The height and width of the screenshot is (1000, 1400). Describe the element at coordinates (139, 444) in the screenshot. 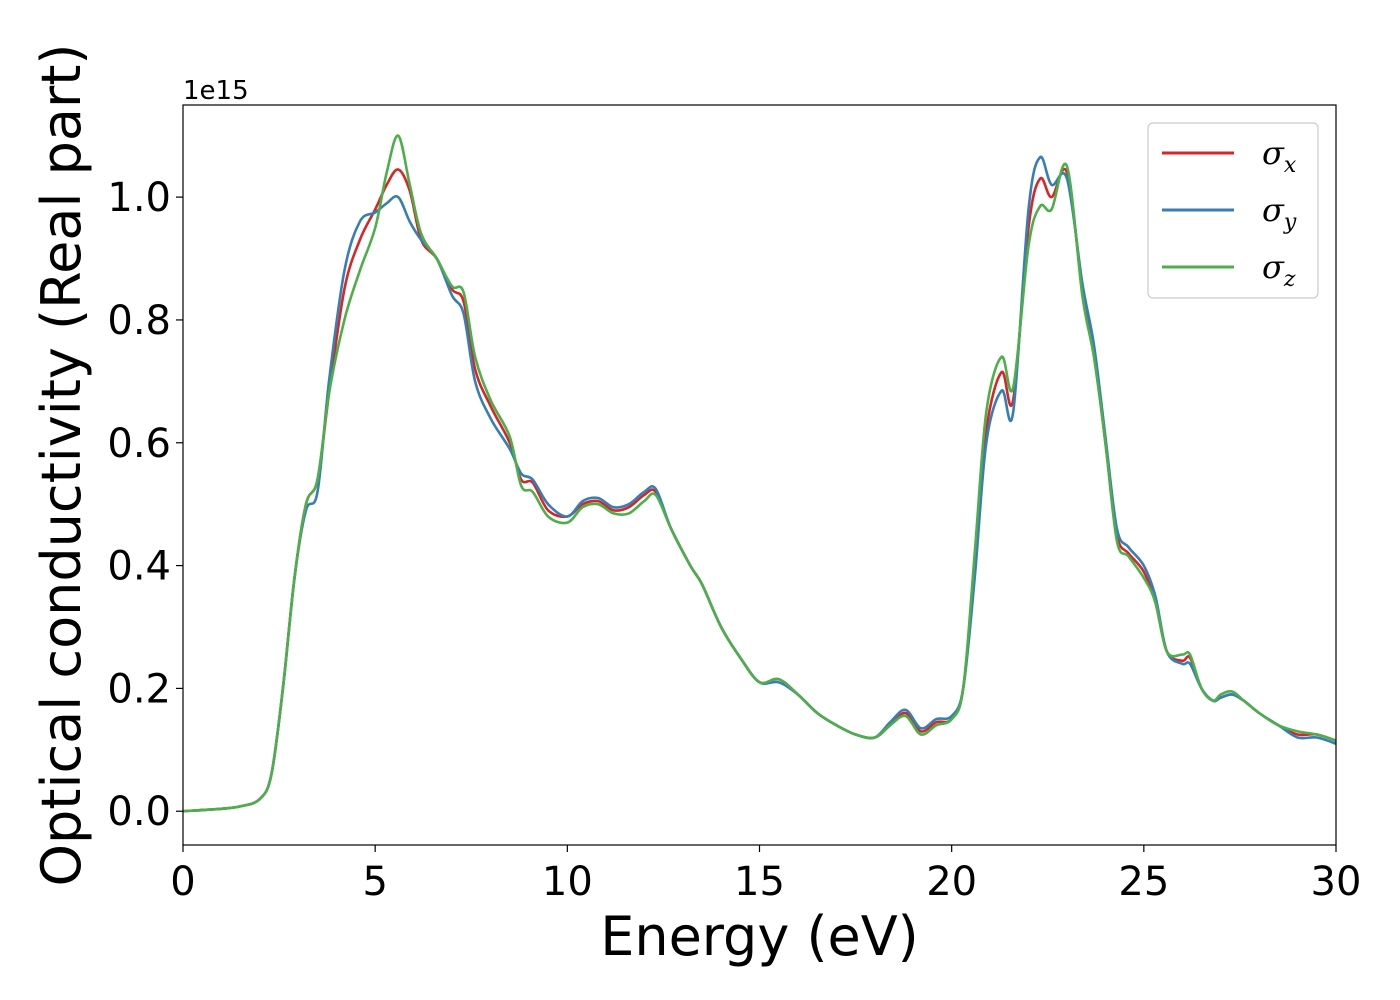

I see `y-tick-label: 0.6` at that location.